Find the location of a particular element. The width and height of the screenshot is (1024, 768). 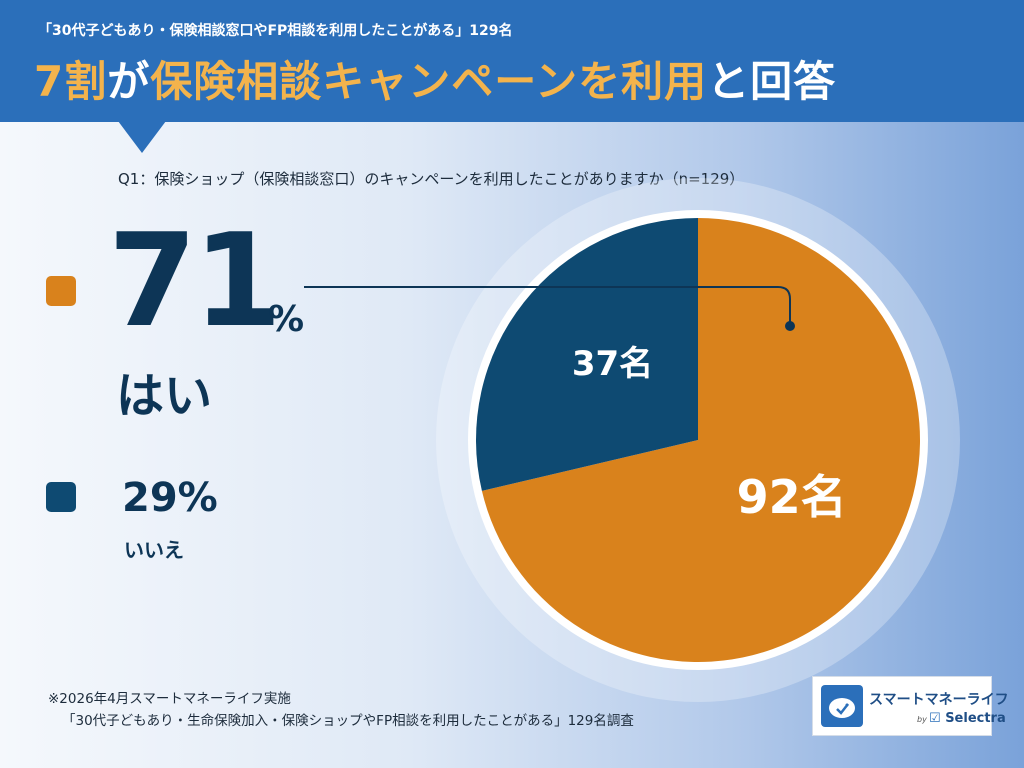

logo: スマートマネーライフ by ☑ Selectra is located at coordinates (910, 706).